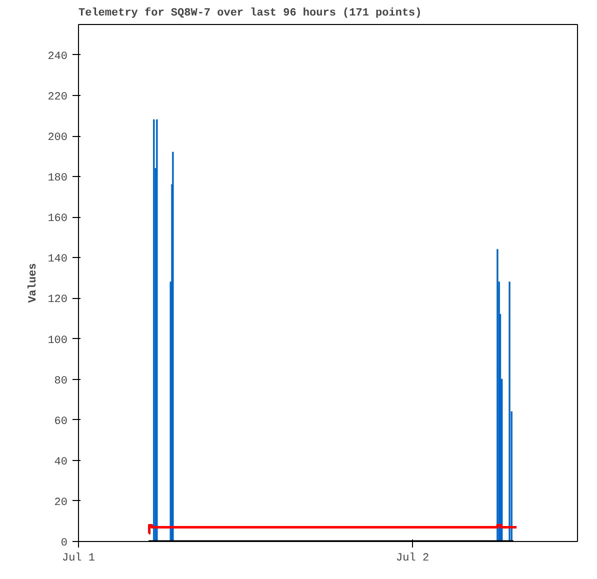  What do you see at coordinates (58, 219) in the screenshot?
I see `y-tick-label: 160` at bounding box center [58, 219].